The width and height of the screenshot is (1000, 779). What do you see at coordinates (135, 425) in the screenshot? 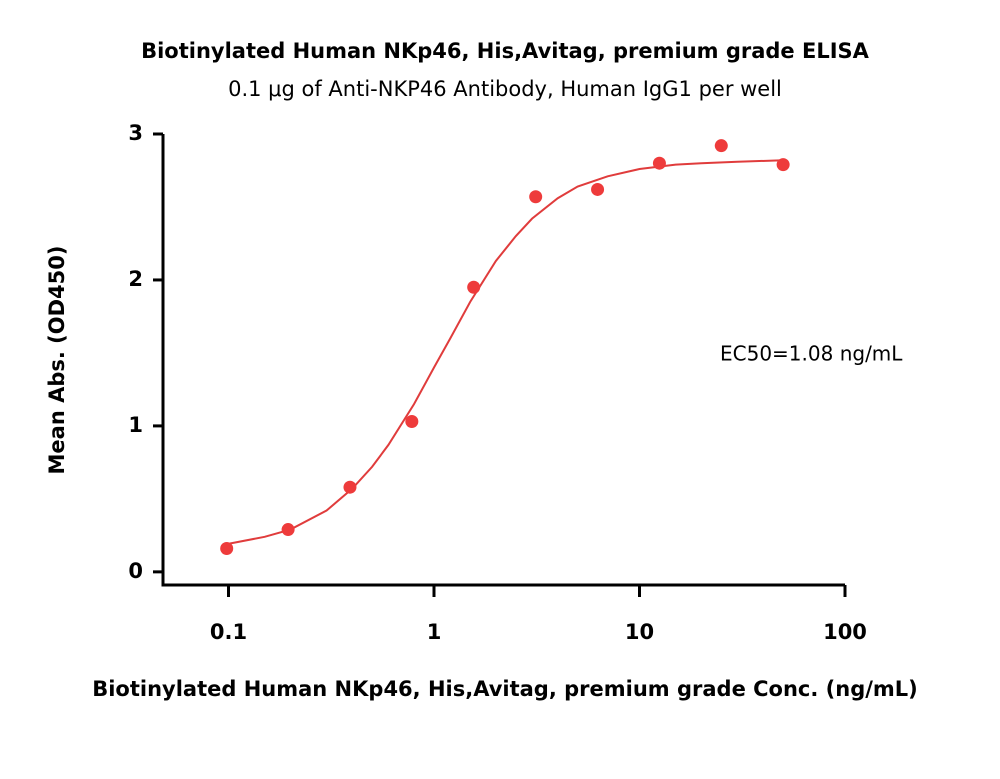
I see `y-tick-label: 1` at bounding box center [135, 425].